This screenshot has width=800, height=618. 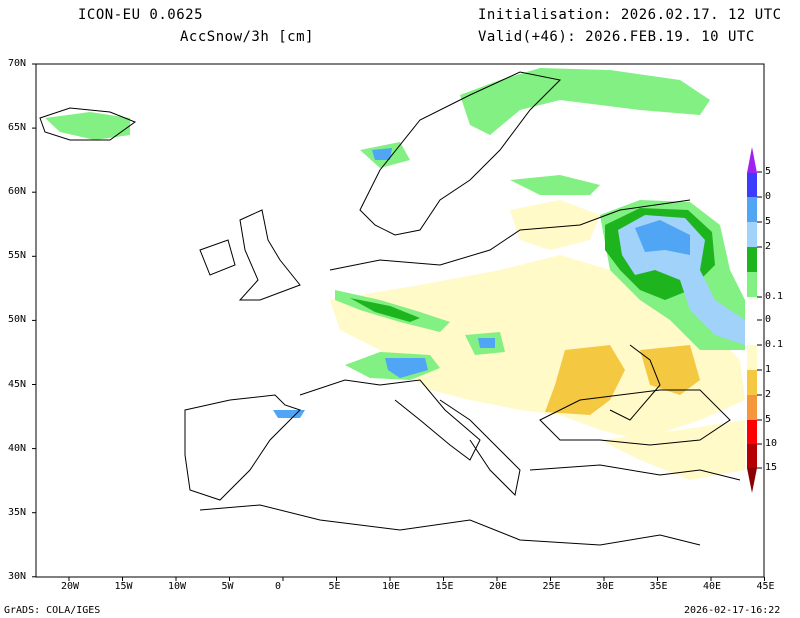 What do you see at coordinates (658, 586) in the screenshot?
I see `lon-label: 35E` at bounding box center [658, 586].